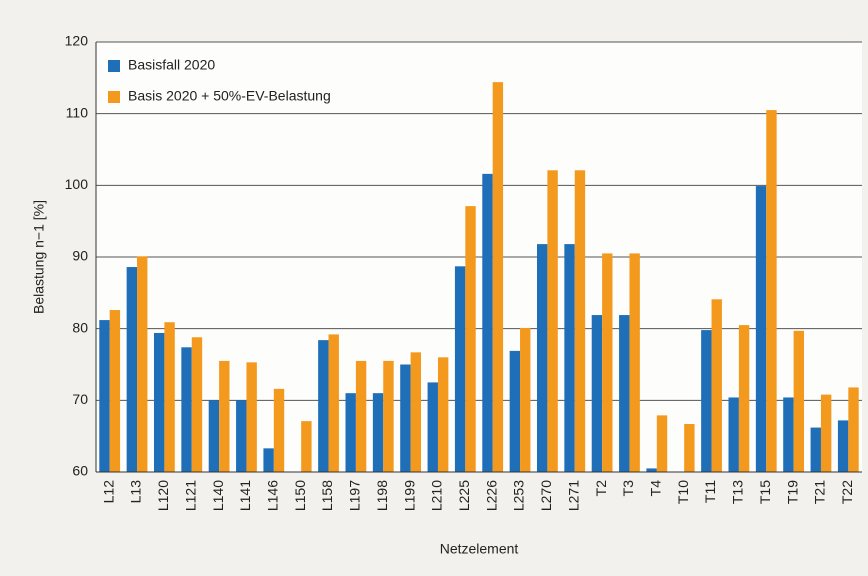  Describe the element at coordinates (80, 327) in the screenshot. I see `y-tick-label: 80` at that location.